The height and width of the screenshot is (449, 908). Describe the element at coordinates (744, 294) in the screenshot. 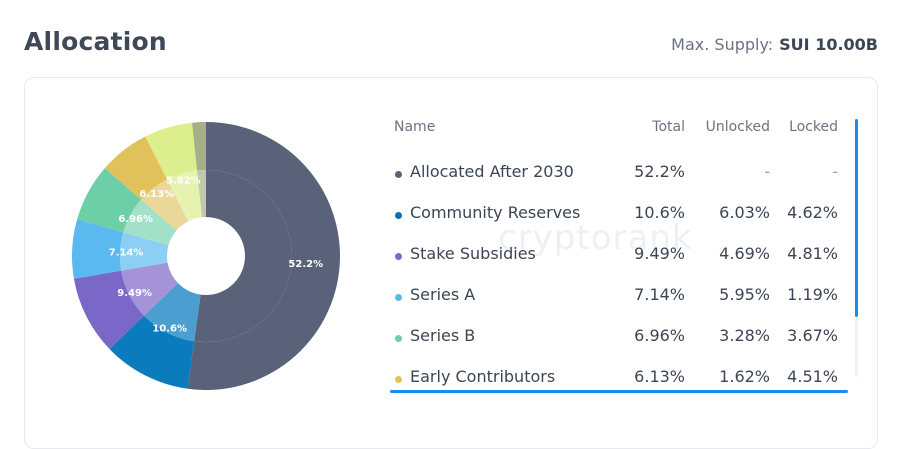

I see `row-unlocked: 5.95%` at that location.